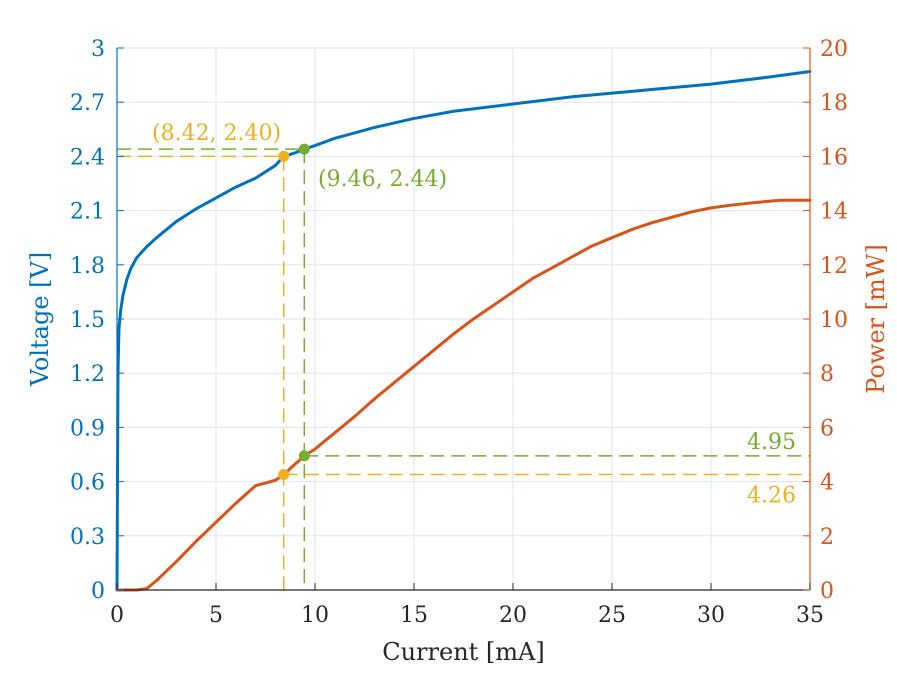  I want to click on x-tick-label: 0, so click(117, 615).